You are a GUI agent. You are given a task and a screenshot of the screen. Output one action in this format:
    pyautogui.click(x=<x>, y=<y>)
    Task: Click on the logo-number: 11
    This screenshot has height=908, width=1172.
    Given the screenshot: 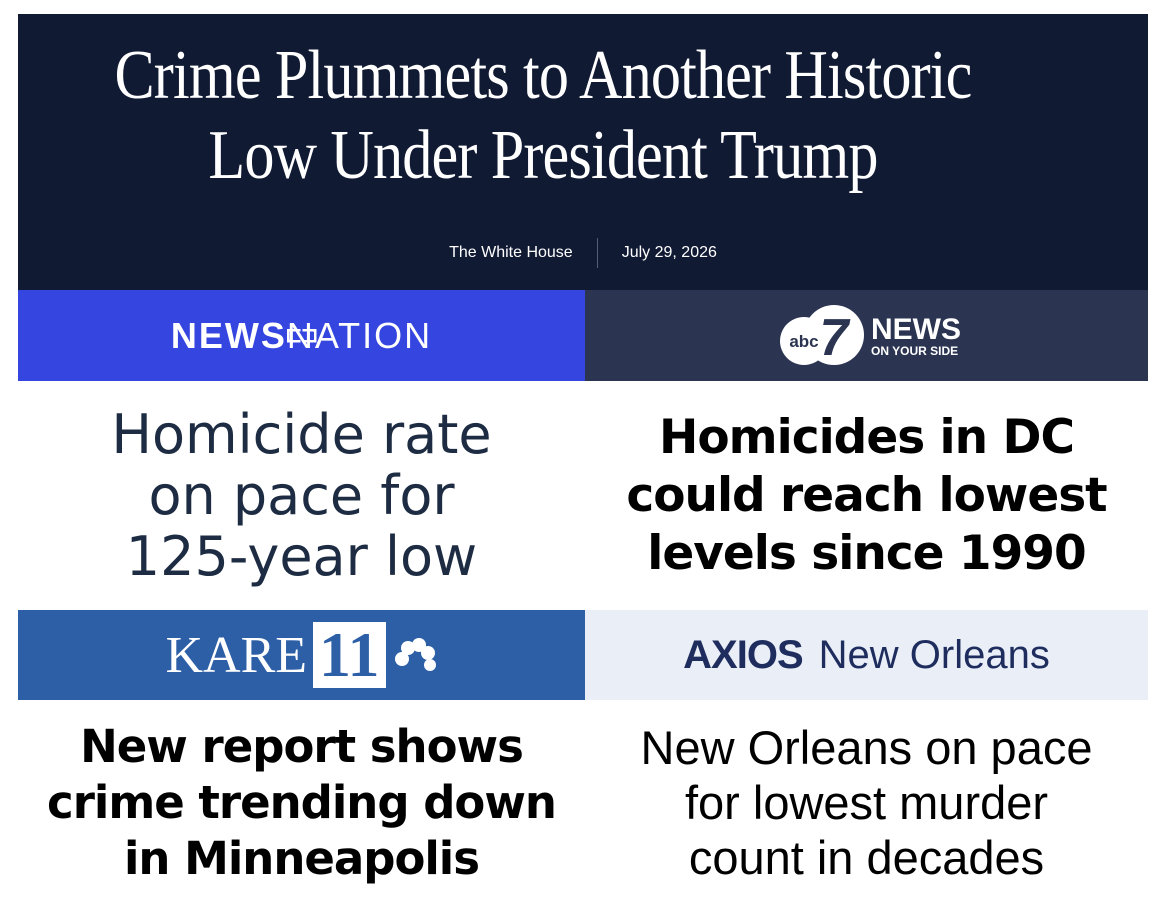 What is the action you would take?
    pyautogui.click(x=349, y=655)
    